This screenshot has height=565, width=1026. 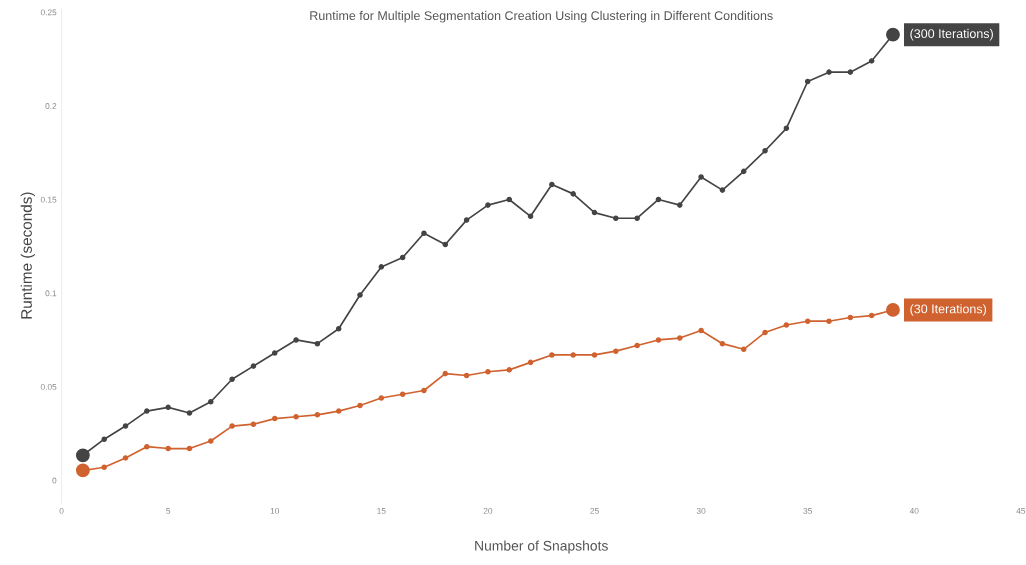 I want to click on x-tick-label: 10, so click(x=275, y=510).